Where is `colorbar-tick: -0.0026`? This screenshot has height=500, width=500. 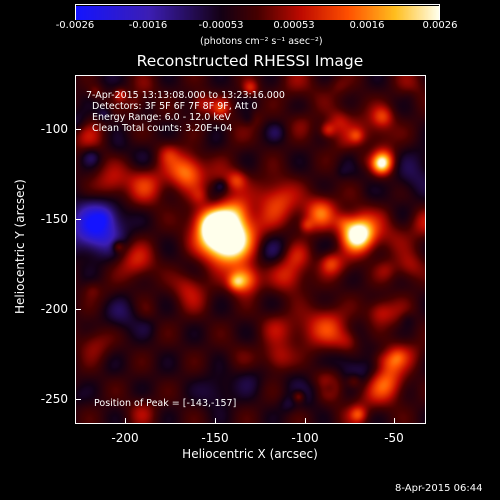
colorbar-tick: -0.0026 is located at coordinates (75, 25).